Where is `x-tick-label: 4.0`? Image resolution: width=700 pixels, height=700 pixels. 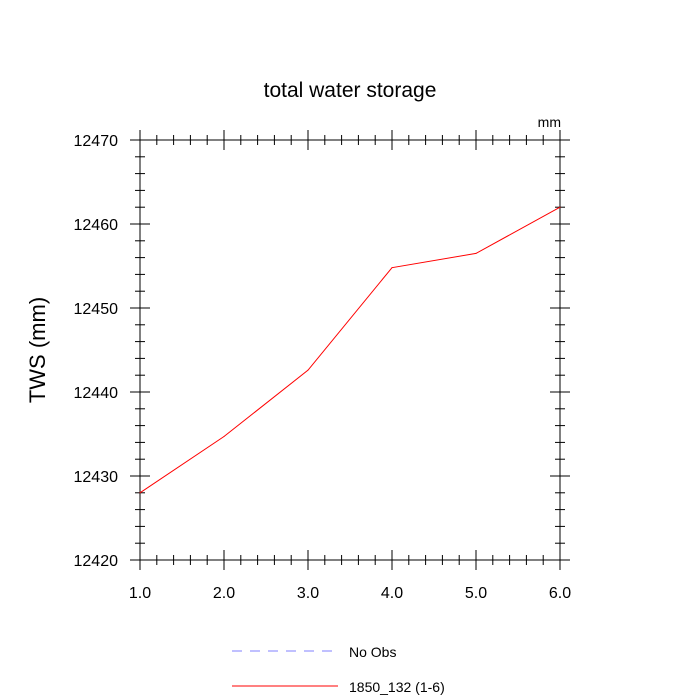 x-tick-label: 4.0 is located at coordinates (392, 593).